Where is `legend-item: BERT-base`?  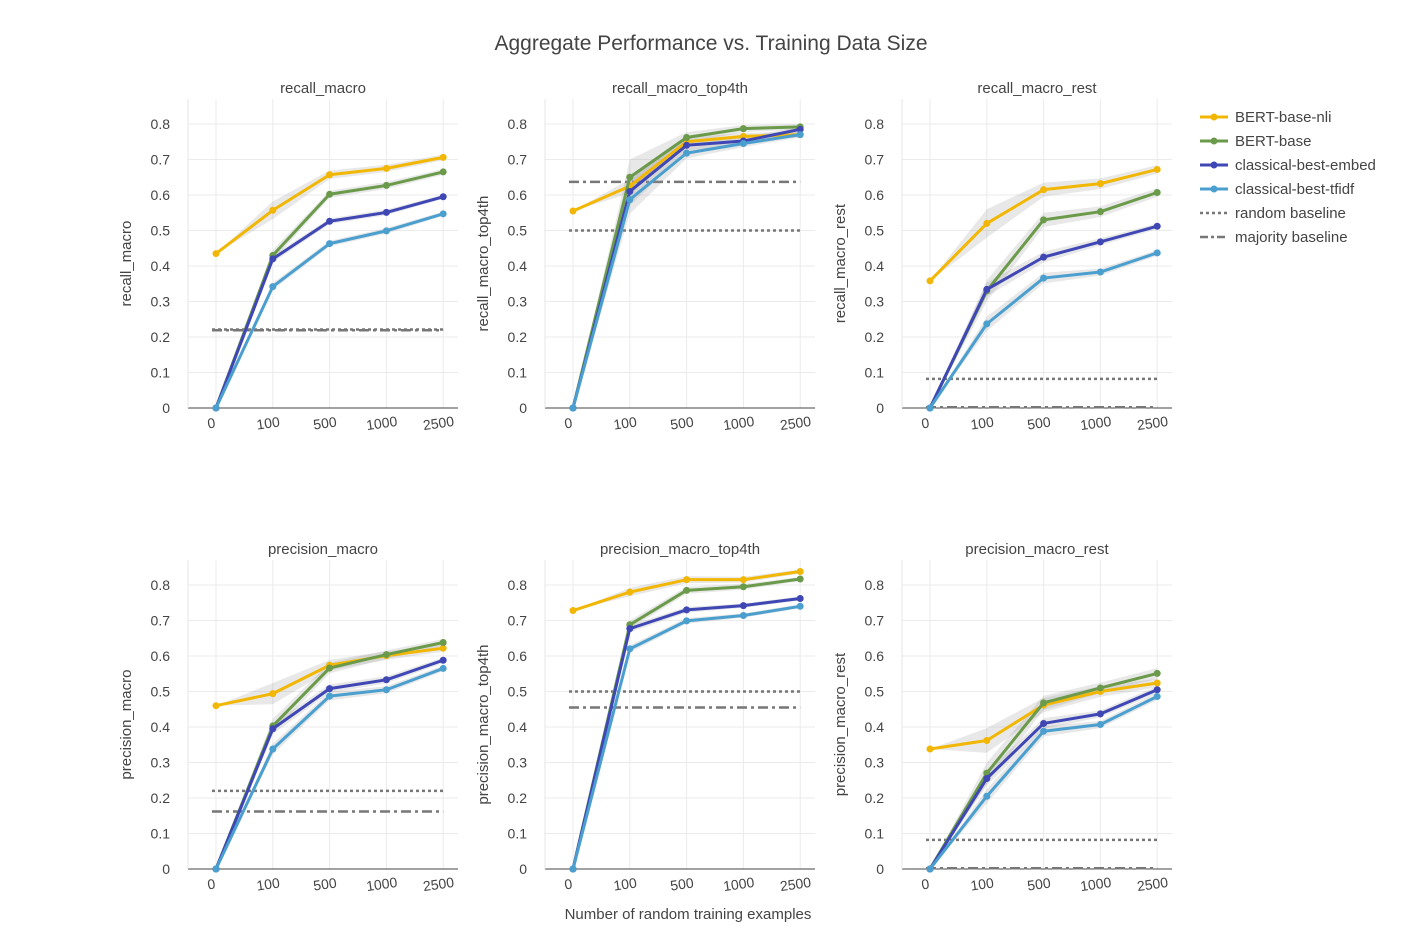 legend-item: BERT-base is located at coordinates (1255, 141).